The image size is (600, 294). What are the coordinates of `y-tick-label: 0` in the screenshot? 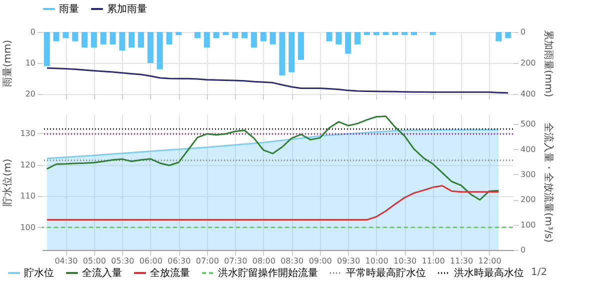 It's located at (33, 32).